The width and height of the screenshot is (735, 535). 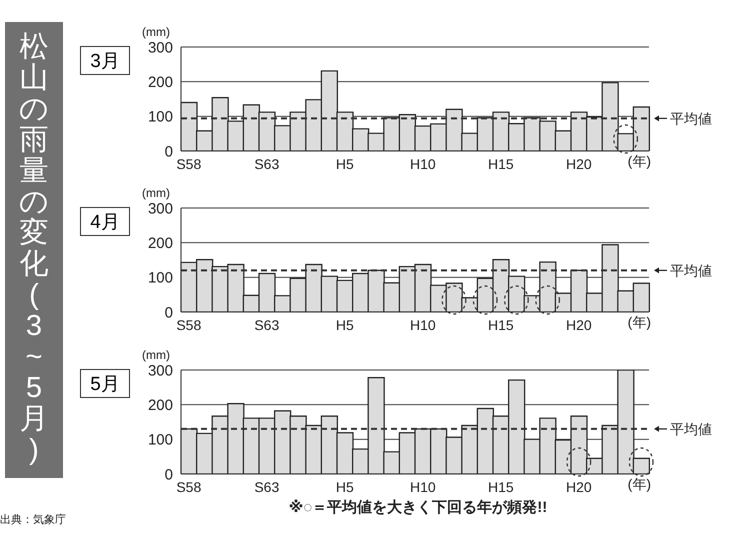 I want to click on chart-title: 3月, so click(x=105, y=60).